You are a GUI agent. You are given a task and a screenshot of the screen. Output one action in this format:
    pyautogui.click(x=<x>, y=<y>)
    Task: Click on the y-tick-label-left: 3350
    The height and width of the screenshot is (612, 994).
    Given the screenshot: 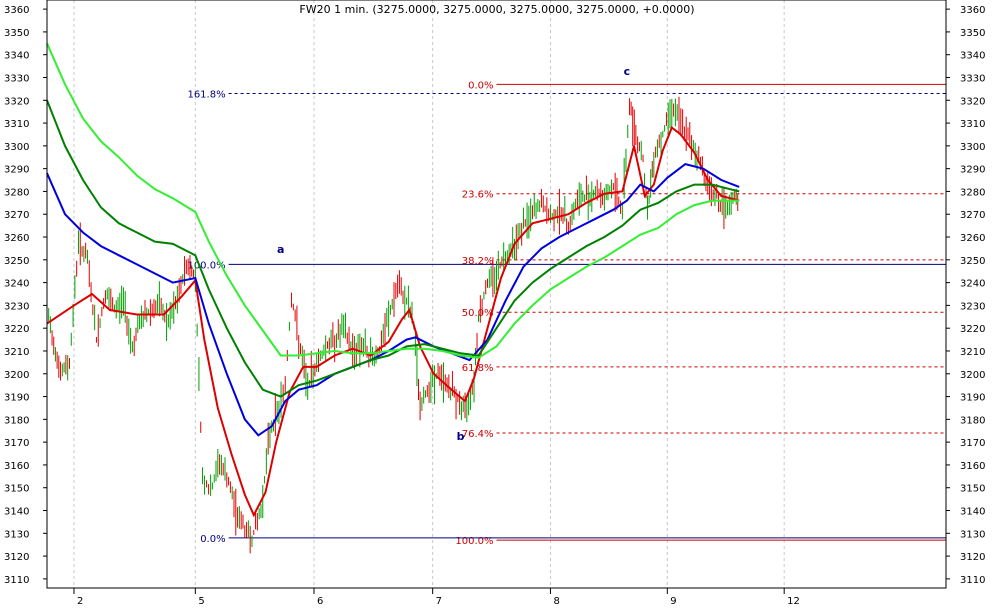 What is the action you would take?
    pyautogui.click(x=16, y=33)
    